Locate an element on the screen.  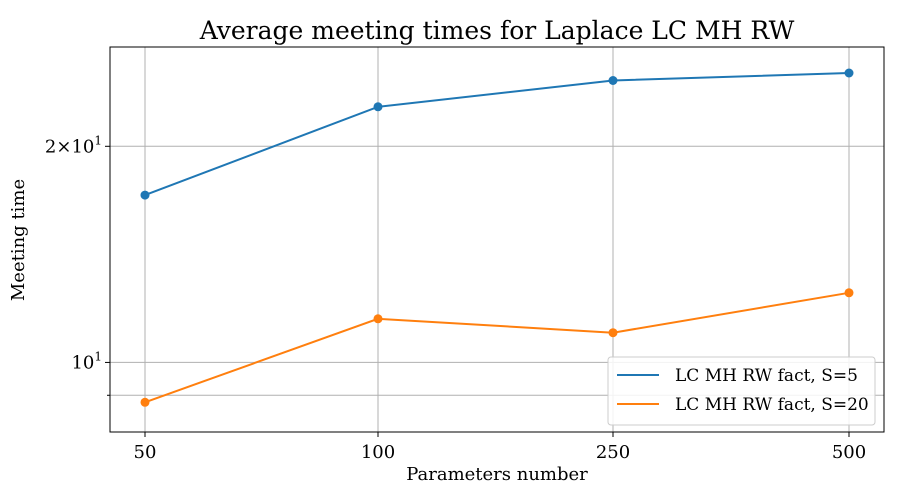
legend-box is located at coordinates (741, 391).